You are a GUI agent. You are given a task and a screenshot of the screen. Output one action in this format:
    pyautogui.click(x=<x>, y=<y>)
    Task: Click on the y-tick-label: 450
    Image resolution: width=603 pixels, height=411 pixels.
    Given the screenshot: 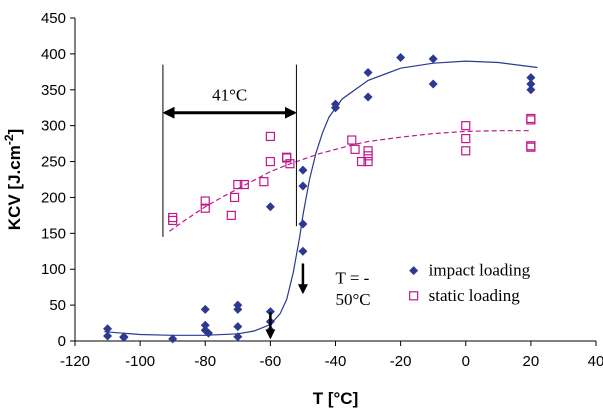 What is the action you would take?
    pyautogui.click(x=53, y=18)
    